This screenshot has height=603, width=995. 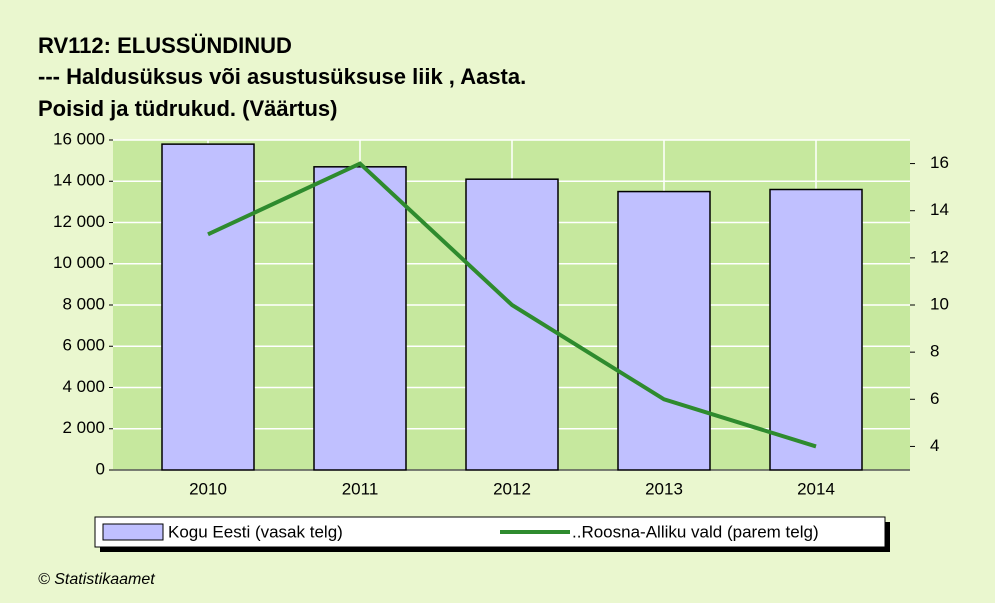 What do you see at coordinates (83, 386) in the screenshot?
I see `y-tick-label: 4 000` at bounding box center [83, 386].